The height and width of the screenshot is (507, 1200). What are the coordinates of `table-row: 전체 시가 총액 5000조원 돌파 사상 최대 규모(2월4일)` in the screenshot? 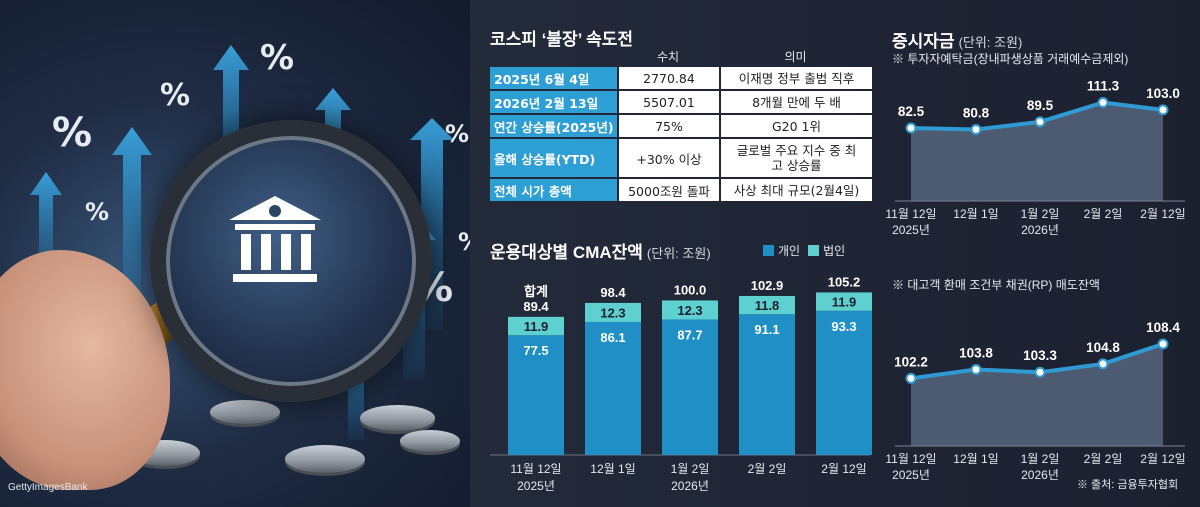 It's located at (681, 190).